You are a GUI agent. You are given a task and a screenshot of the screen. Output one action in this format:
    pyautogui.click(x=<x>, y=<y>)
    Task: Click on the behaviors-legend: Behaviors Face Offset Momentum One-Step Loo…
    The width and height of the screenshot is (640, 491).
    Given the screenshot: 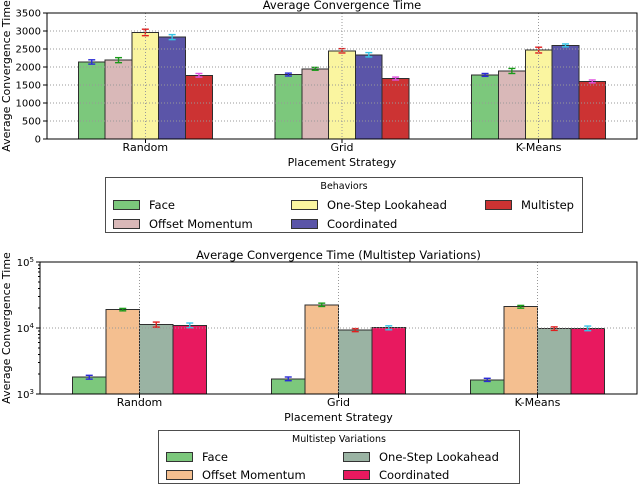 What is the action you would take?
    pyautogui.click(x=344, y=205)
    